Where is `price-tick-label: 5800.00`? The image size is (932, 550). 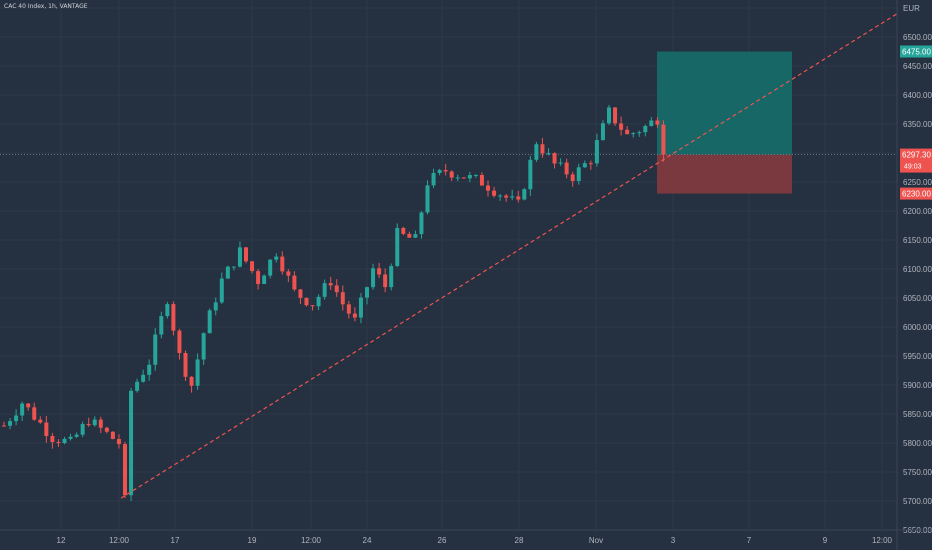
price-tick-label: 5800.00 is located at coordinates (917, 443).